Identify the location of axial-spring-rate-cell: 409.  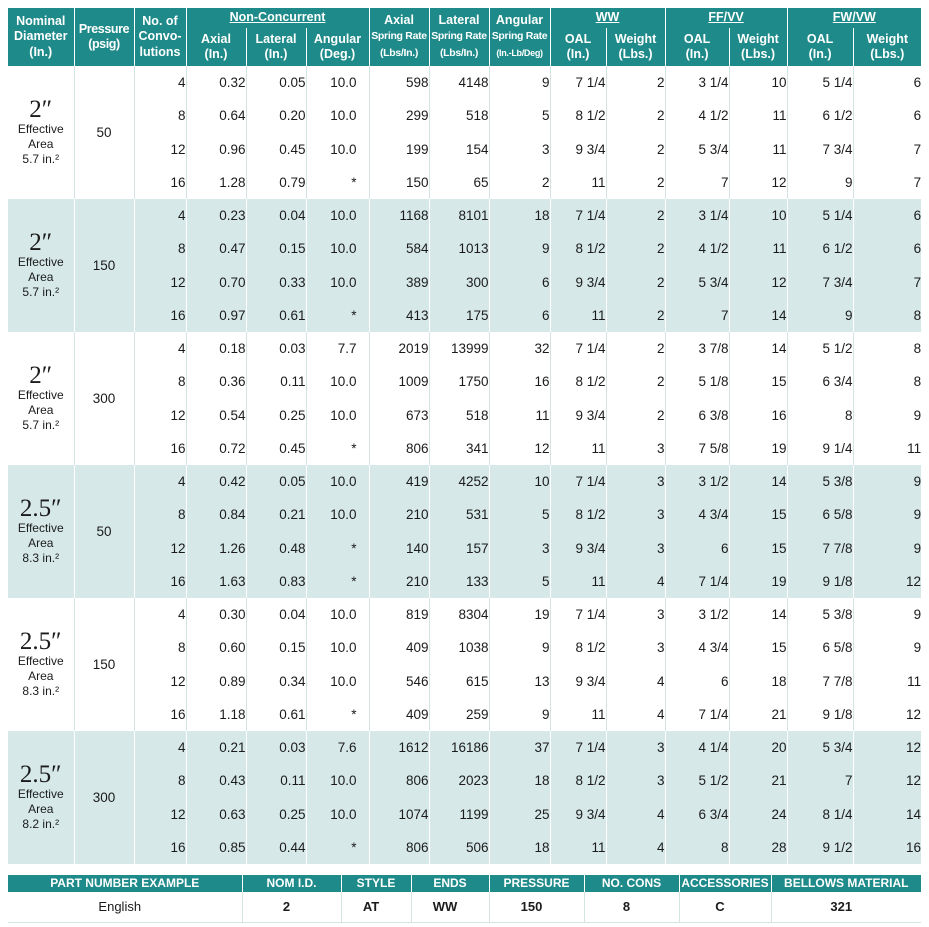
(399, 714).